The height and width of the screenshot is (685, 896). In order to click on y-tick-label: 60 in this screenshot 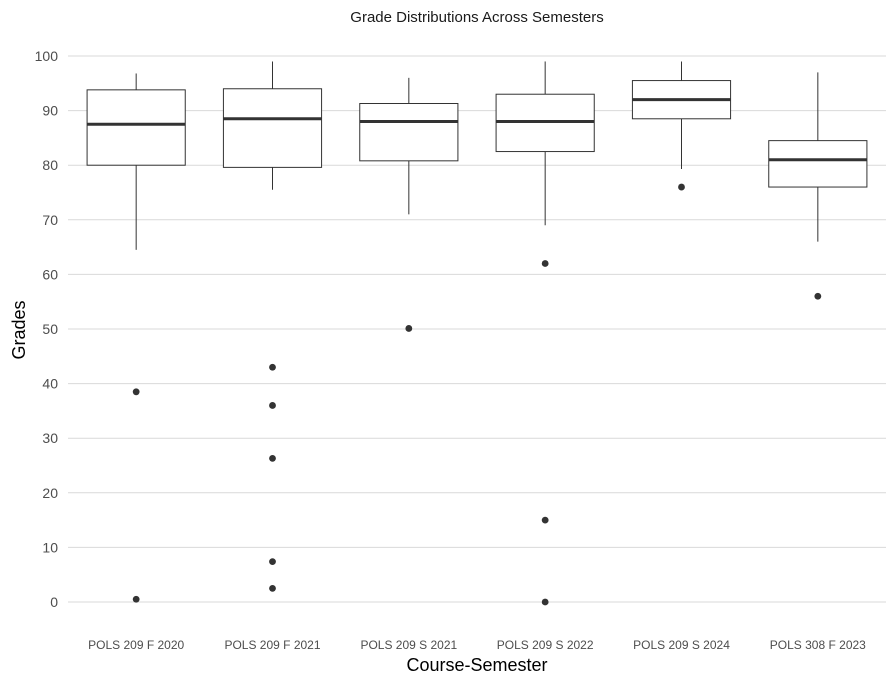, I will do `click(50, 274)`.